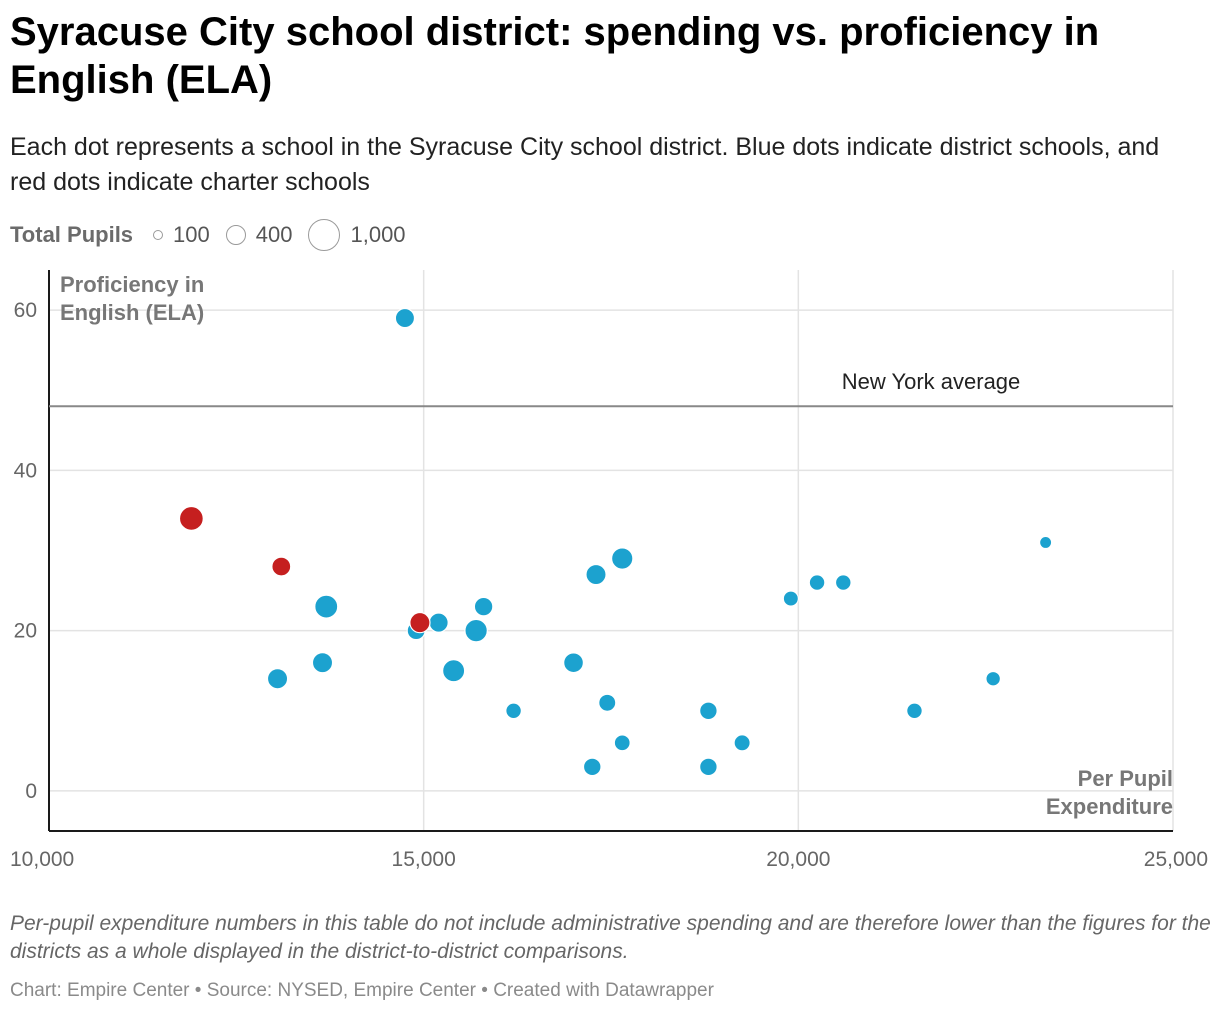  I want to click on x-tick-label-10000: 10,000, so click(42, 859).